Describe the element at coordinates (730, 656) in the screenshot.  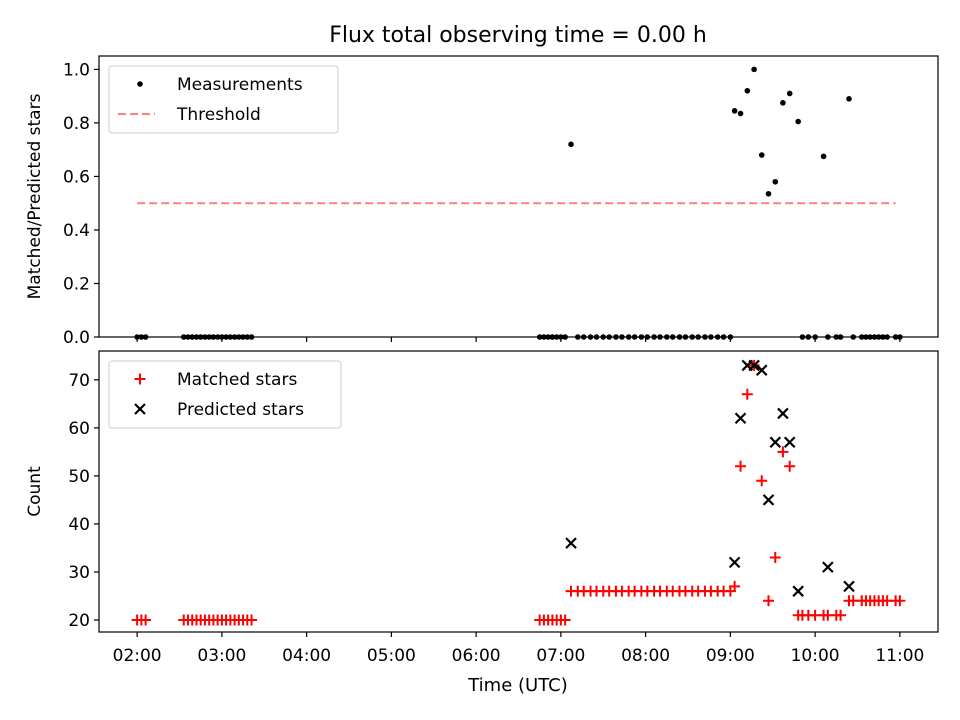
I see `x-tick-label: 09:00` at that location.